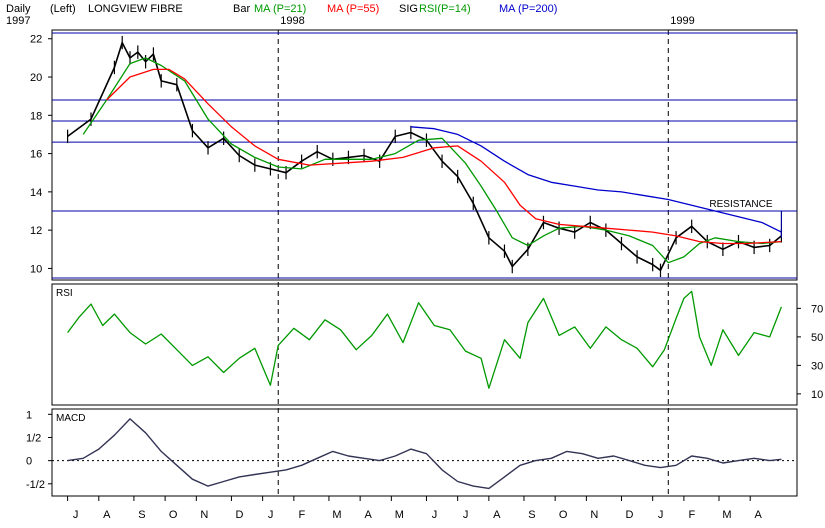 This screenshot has height=528, width=825. What do you see at coordinates (18, 9) in the screenshot?
I see `period-label: Daily` at bounding box center [18, 9].